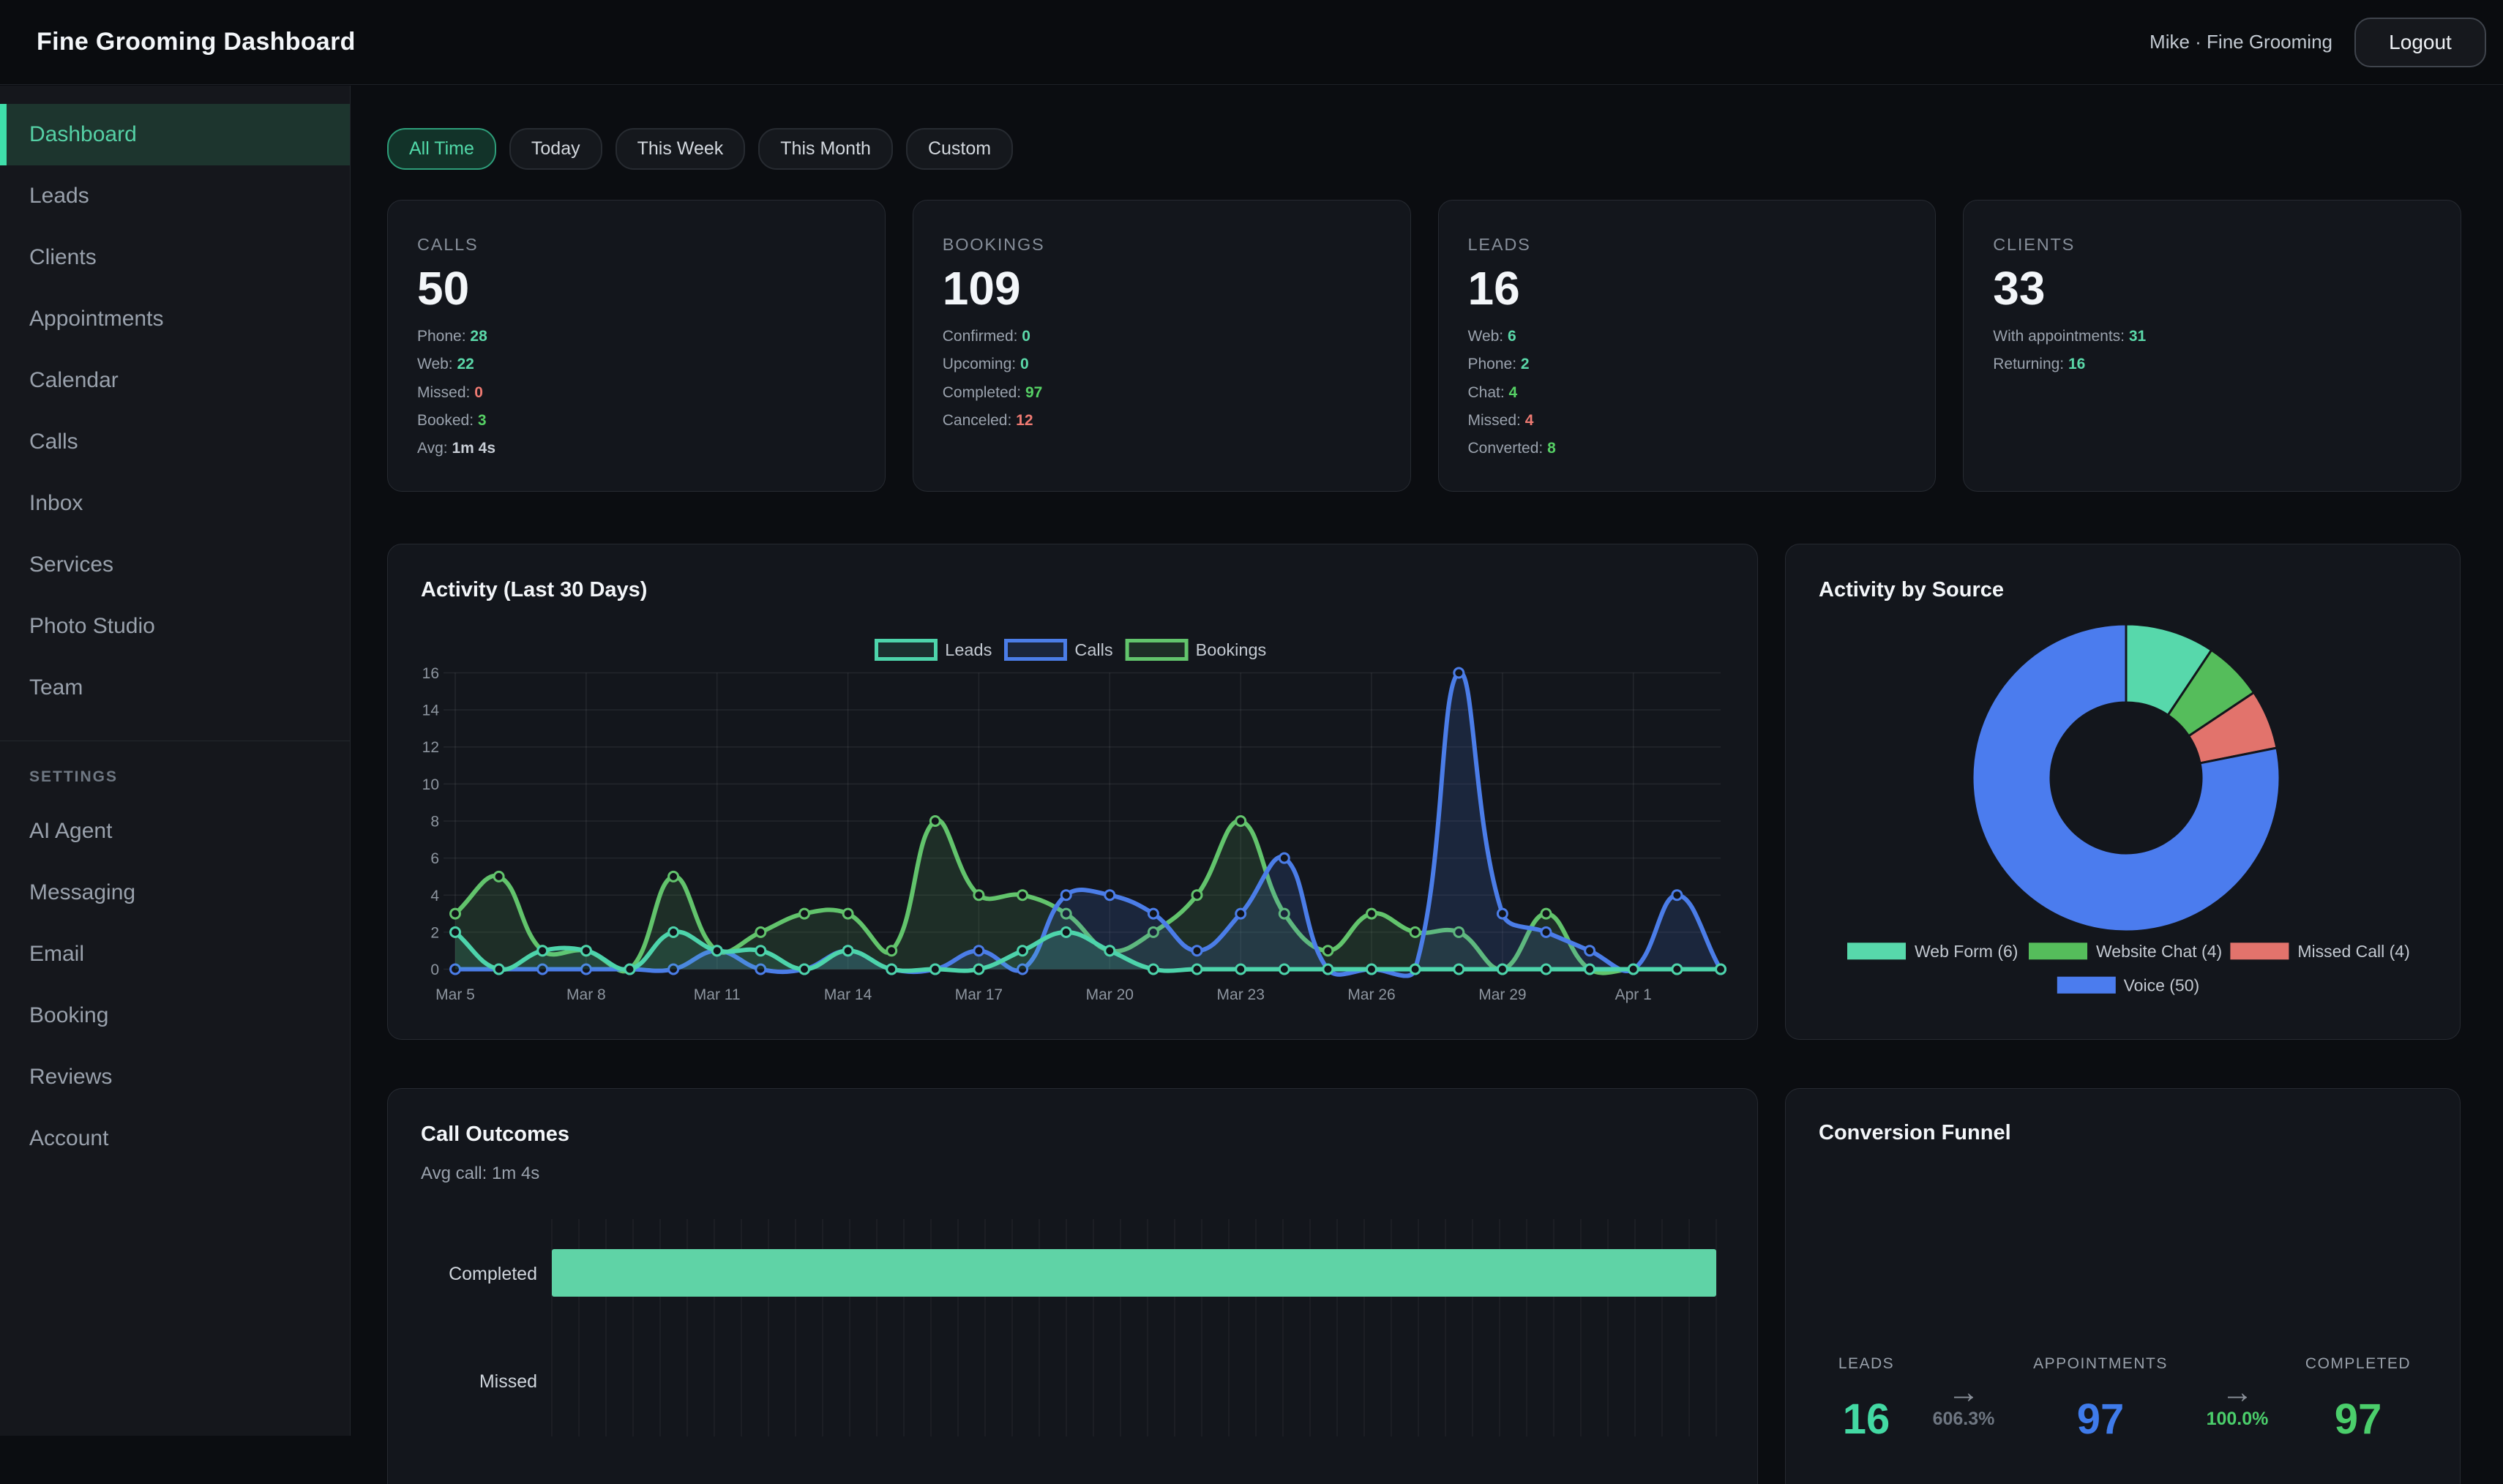 This screenshot has height=1484, width=2503. I want to click on svg-text: Calls, so click(1093, 649).